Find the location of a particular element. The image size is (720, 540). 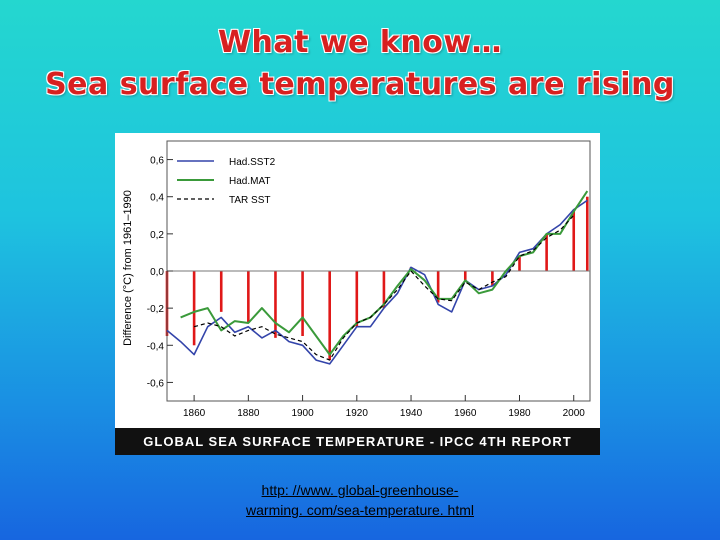

series-line-tar-sst is located at coordinates (384, 287).